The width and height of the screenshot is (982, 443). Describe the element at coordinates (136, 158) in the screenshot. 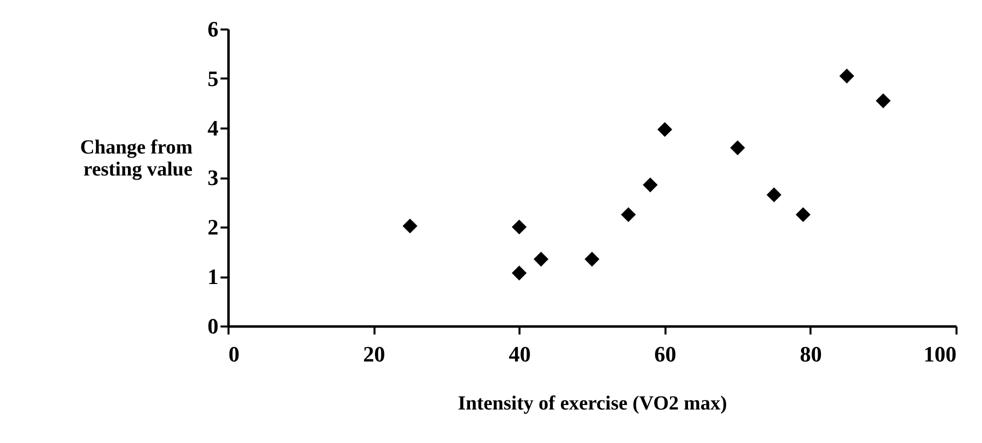

I see `y-axis-title: Change from resting value` at that location.